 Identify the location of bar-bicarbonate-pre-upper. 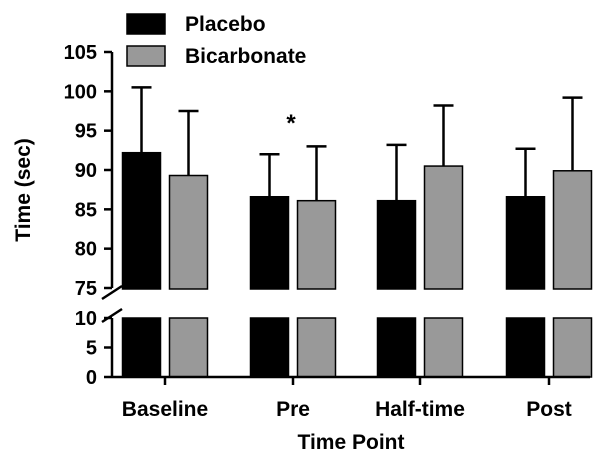
(316, 244).